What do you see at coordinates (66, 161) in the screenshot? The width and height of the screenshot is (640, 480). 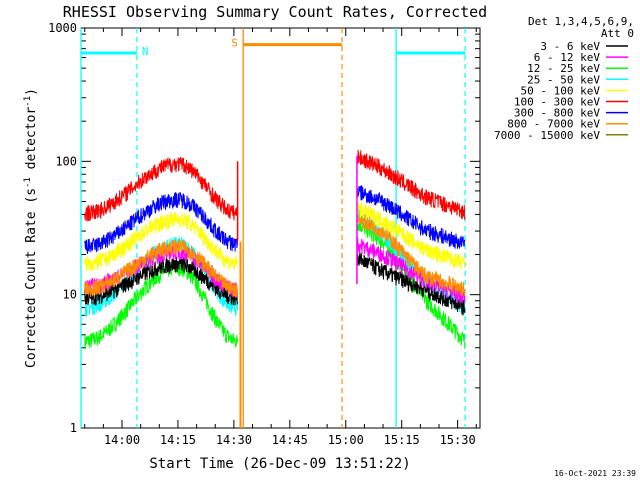 I see `y-tick-label: 100` at bounding box center [66, 161].